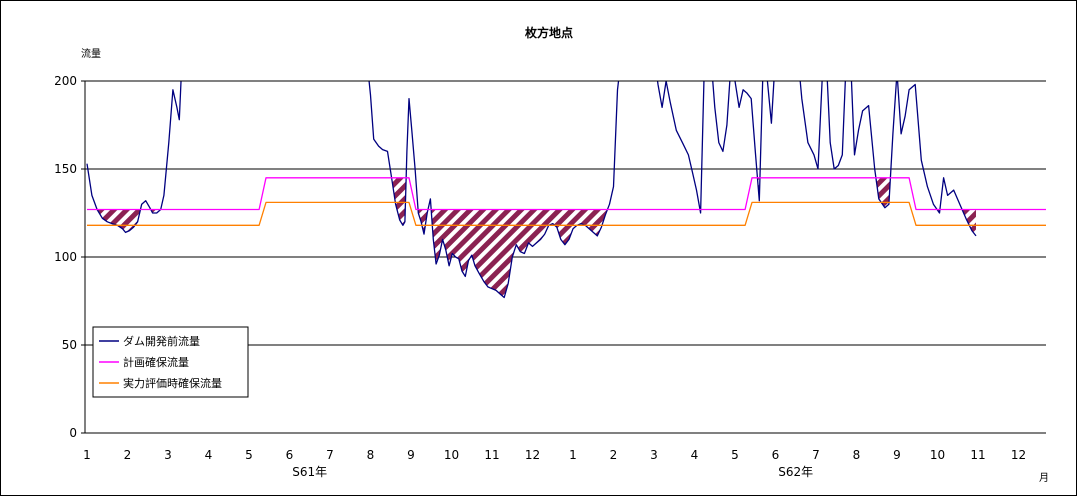 The width and height of the screenshot is (1077, 496). Describe the element at coordinates (168, 455) in the screenshot. I see `x-tick-label-3: 3` at that location.